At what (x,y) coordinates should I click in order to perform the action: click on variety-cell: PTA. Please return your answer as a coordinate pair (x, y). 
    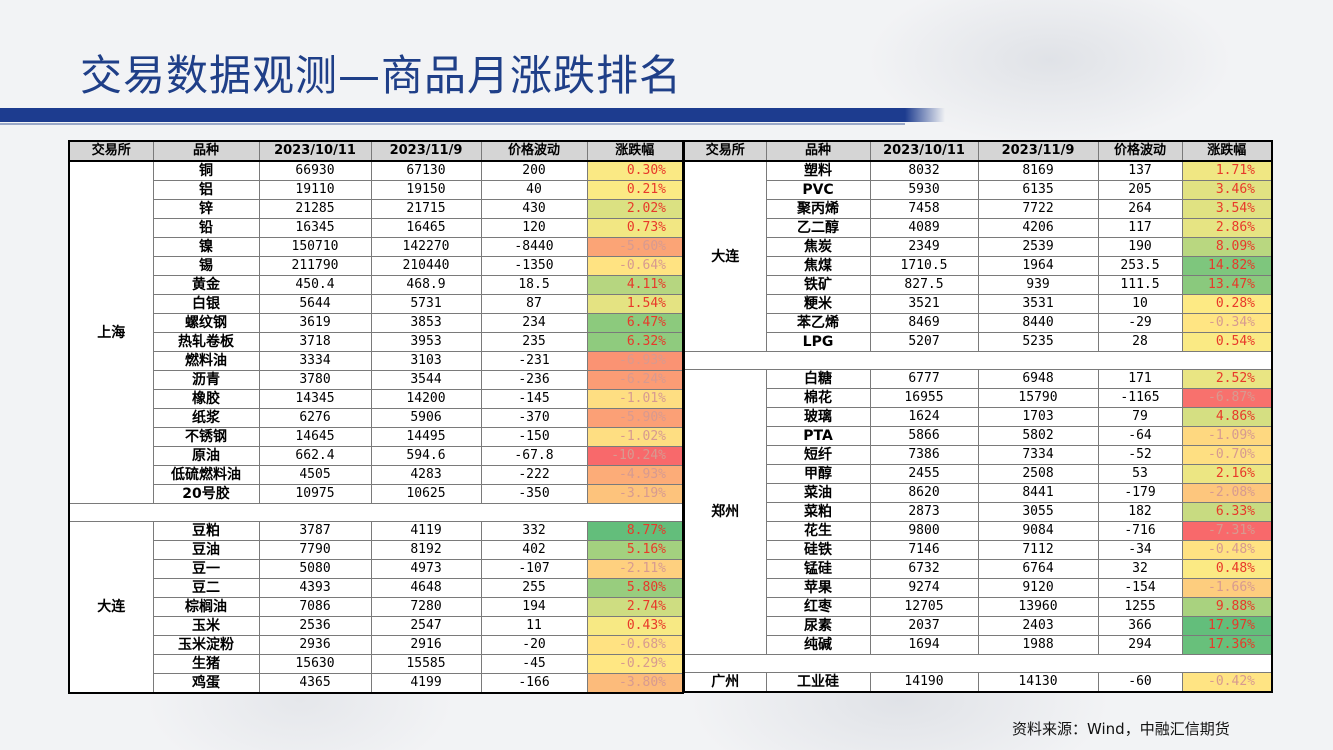
    Looking at the image, I should click on (818, 436).